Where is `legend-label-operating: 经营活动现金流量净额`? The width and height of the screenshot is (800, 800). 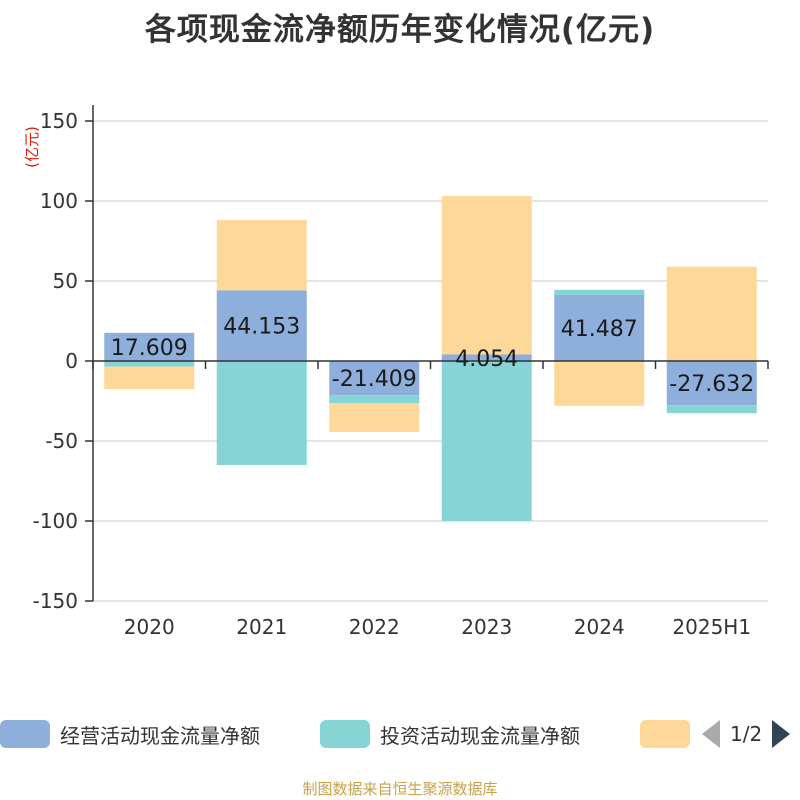
legend-label-operating: 经营活动现金流量净额 is located at coordinates (160, 735).